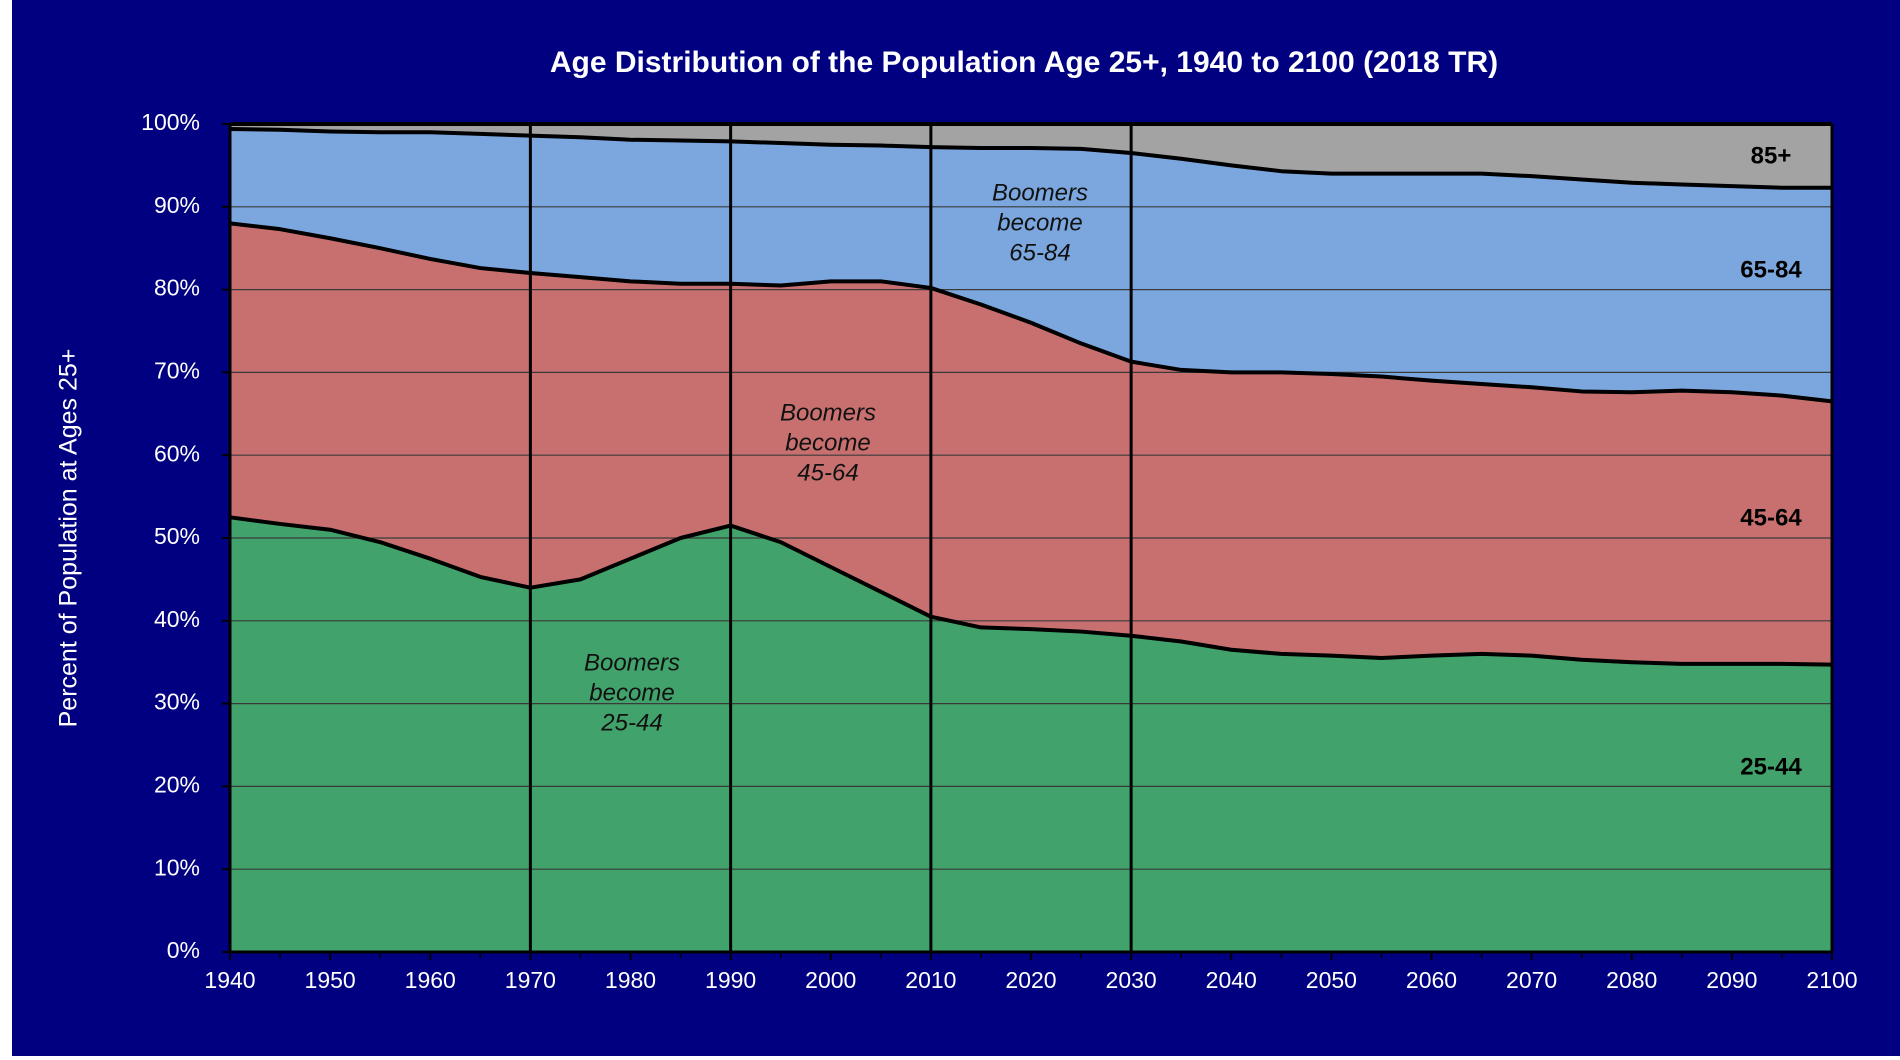  I want to click on y-tick-label: 20%, so click(177, 784).